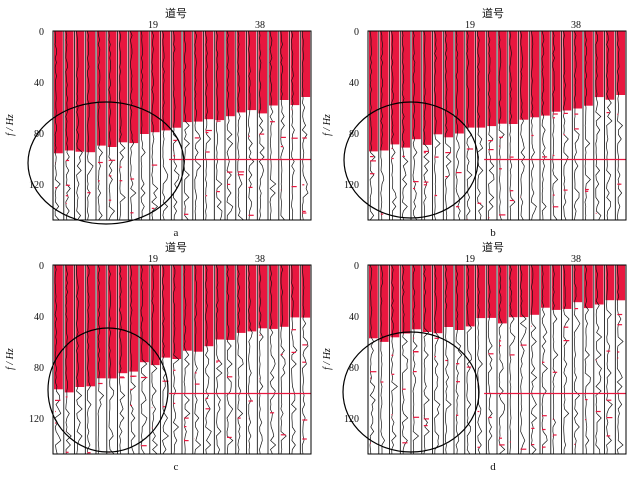  I want to click on panel-a-highlight-circle, so click(106, 163).